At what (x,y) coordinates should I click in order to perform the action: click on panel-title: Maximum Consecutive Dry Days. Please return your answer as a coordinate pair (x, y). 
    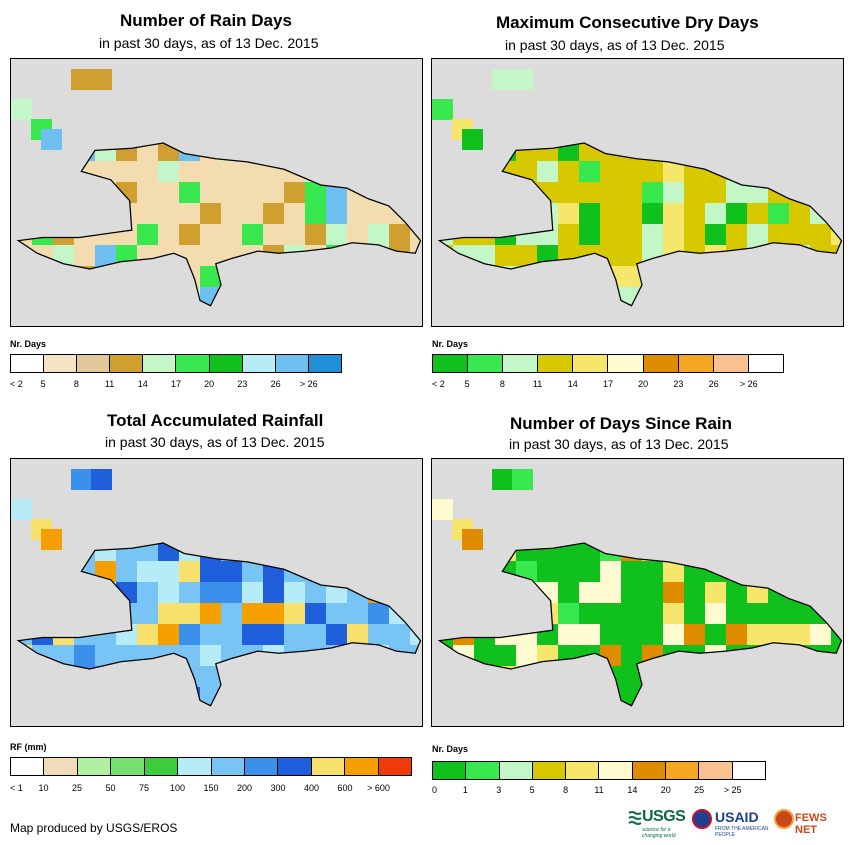
    Looking at the image, I should click on (627, 22).